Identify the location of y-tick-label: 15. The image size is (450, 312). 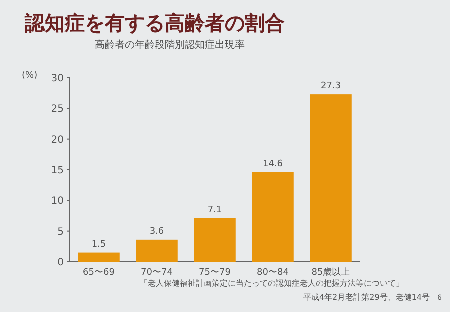
(57, 171).